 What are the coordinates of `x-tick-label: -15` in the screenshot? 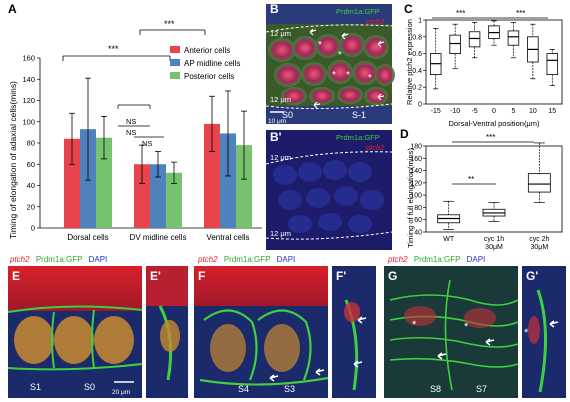 It's located at (436, 111).